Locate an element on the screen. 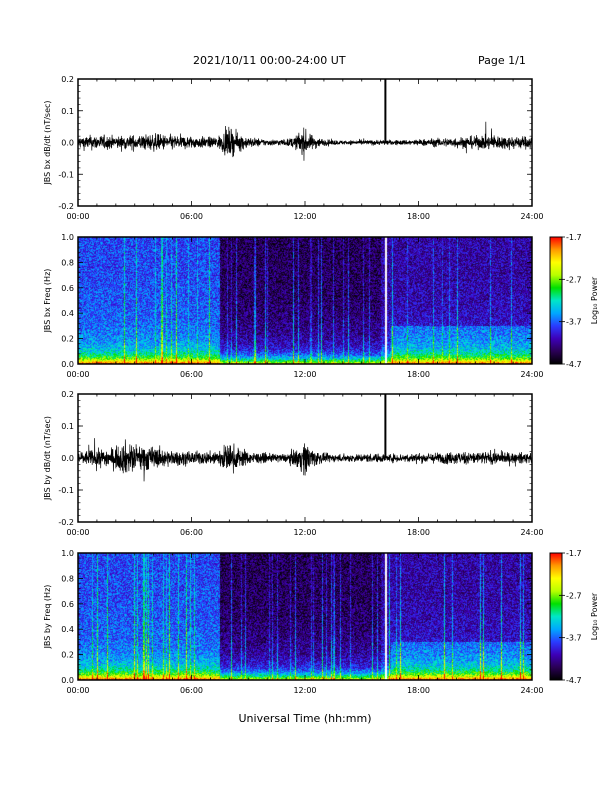 This screenshot has height=792, width=612. page-indicator: Page 1/1 is located at coordinates (502, 60).